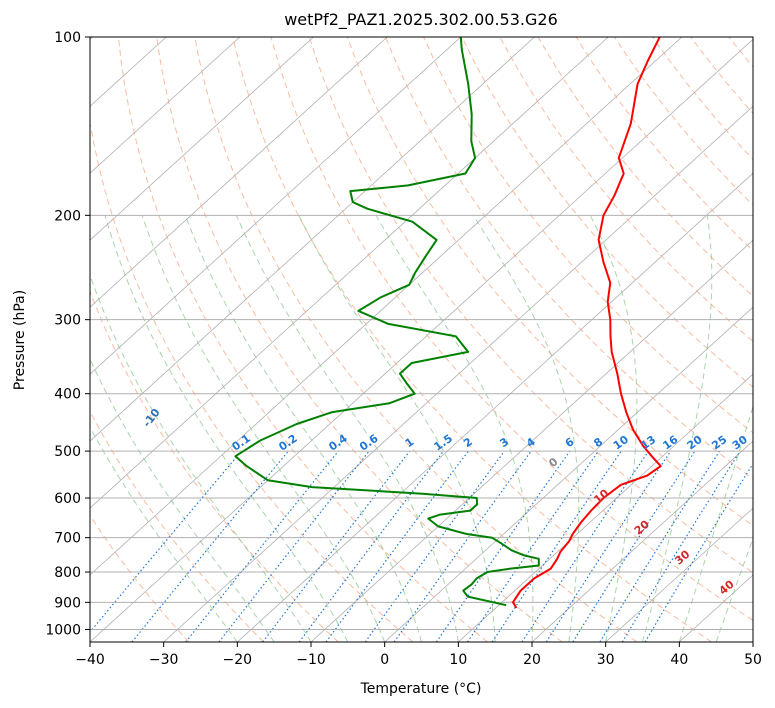  What do you see at coordinates (287, 443) in the screenshot?
I see `mixing-ratio-label: 0.2` at bounding box center [287, 443].